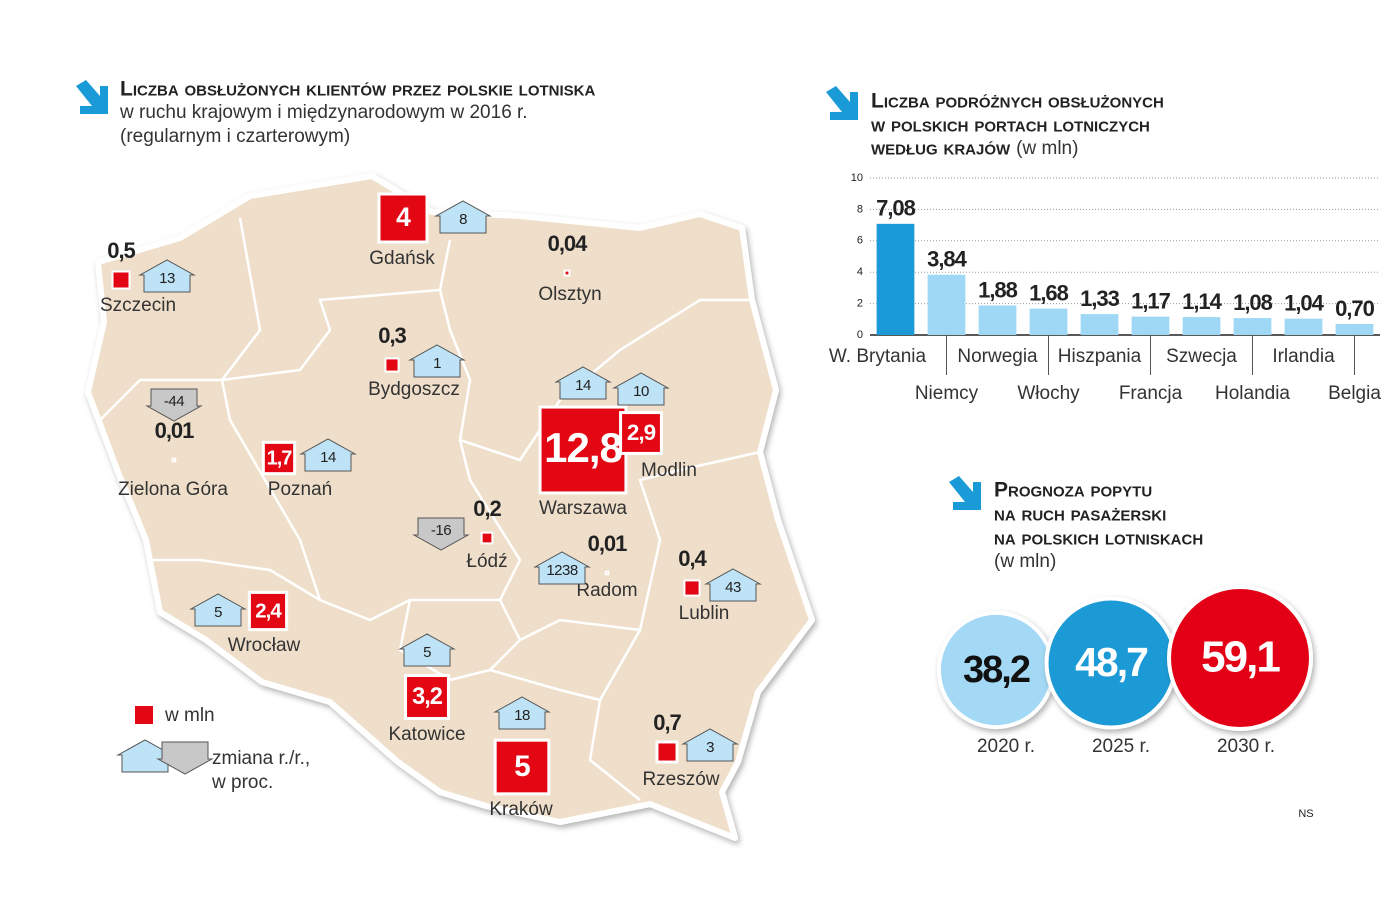 Image resolution: width=1400 pixels, height=901 pixels. I want to click on change-badge-label: 1238, so click(562, 570).